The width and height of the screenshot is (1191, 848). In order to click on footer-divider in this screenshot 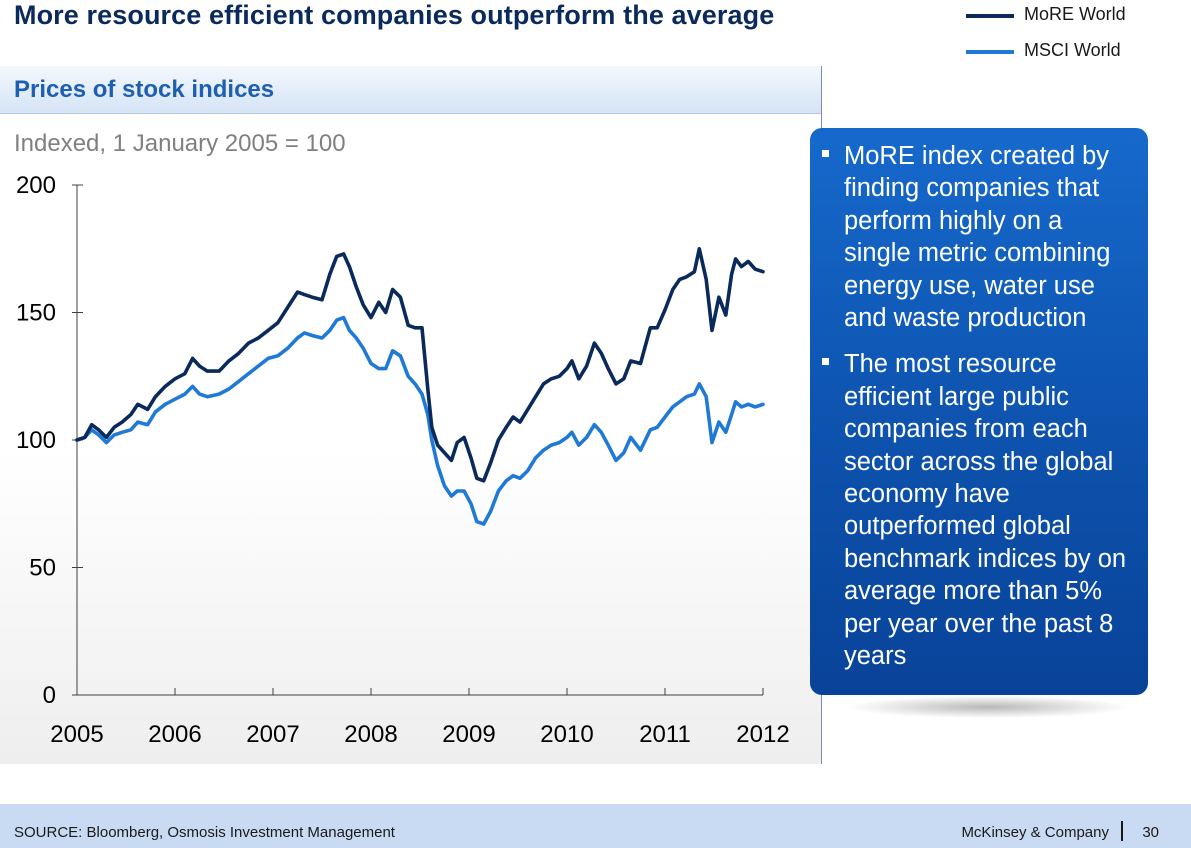, I will do `click(1122, 831)`.